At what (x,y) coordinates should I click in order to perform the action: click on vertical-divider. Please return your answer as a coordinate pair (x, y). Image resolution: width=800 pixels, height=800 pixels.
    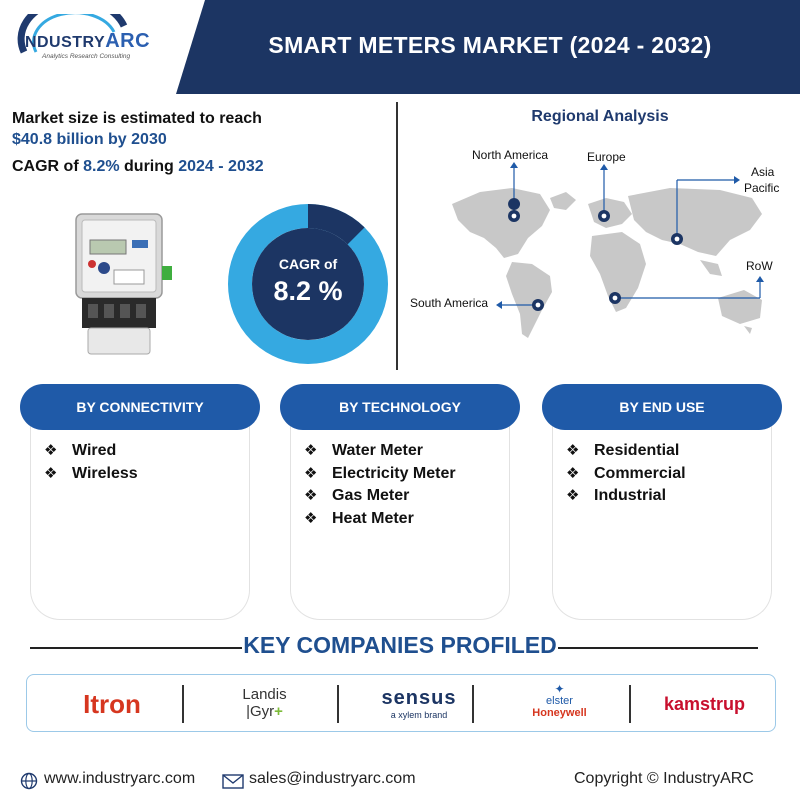
    Looking at the image, I should click on (397, 236).